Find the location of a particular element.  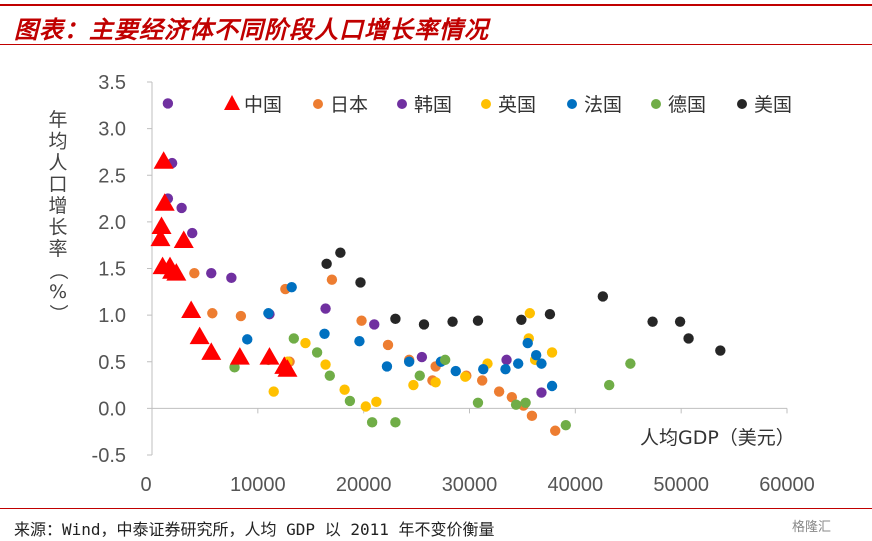

legend-label: 日本 is located at coordinates (349, 105).